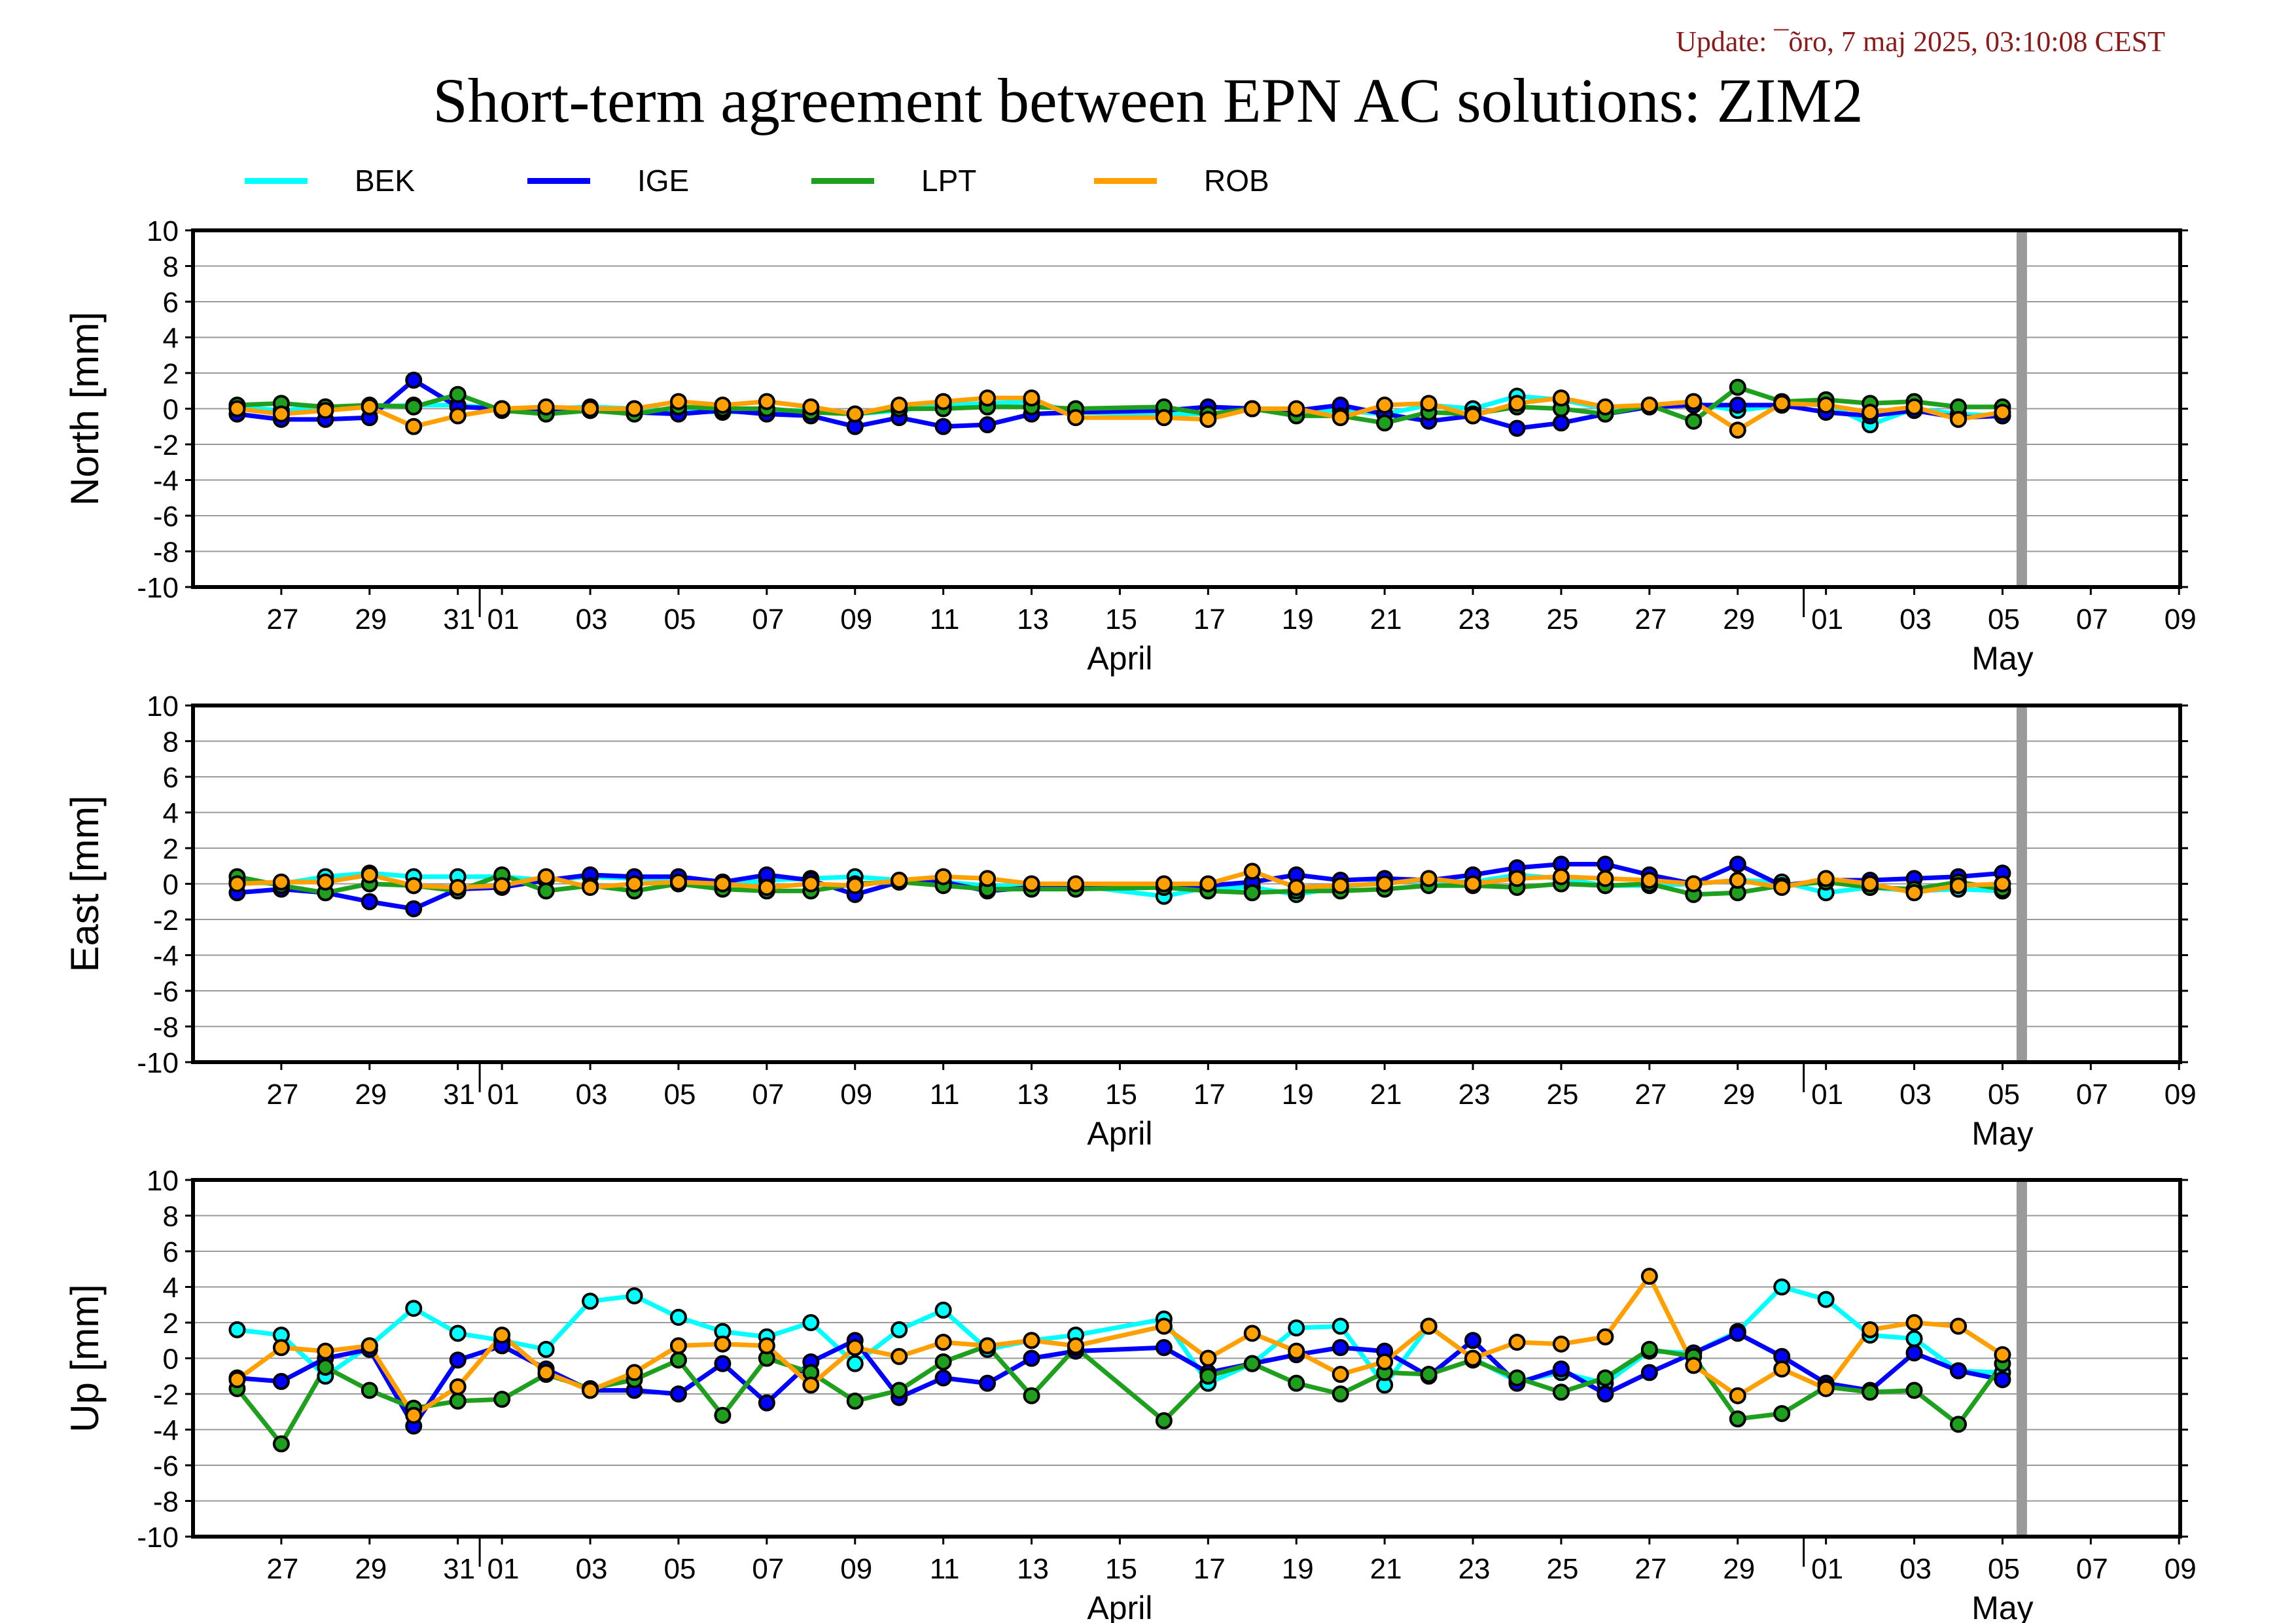 The height and width of the screenshot is (1623, 2296). I want to click on y-tick-label: -2, so click(166, 1395).